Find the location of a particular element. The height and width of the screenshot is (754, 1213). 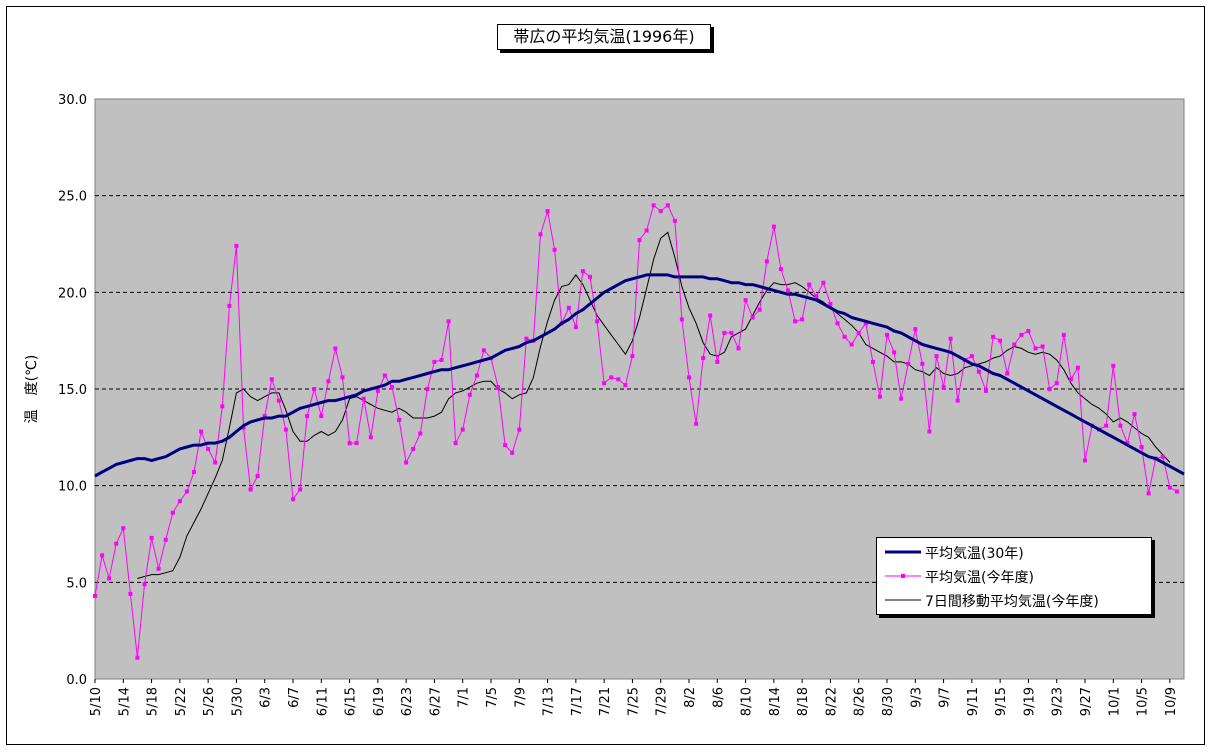

y-tick-label: 5.0 is located at coordinates (76, 583).